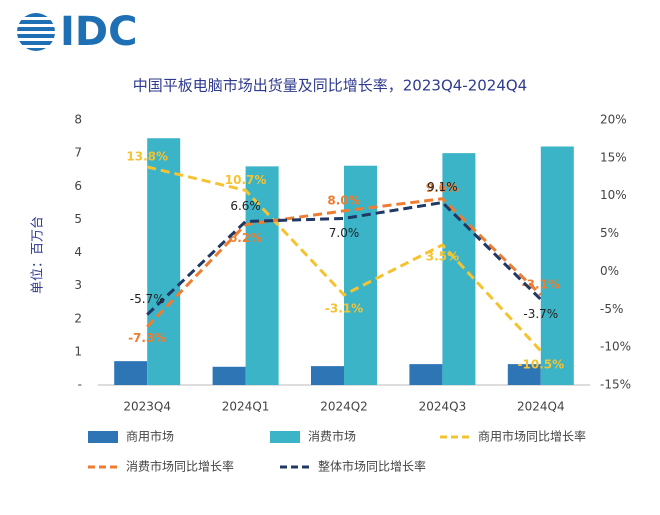 This screenshot has width=660, height=515. I want to click on legend-item: 消费市场同比增长率, so click(161, 466).